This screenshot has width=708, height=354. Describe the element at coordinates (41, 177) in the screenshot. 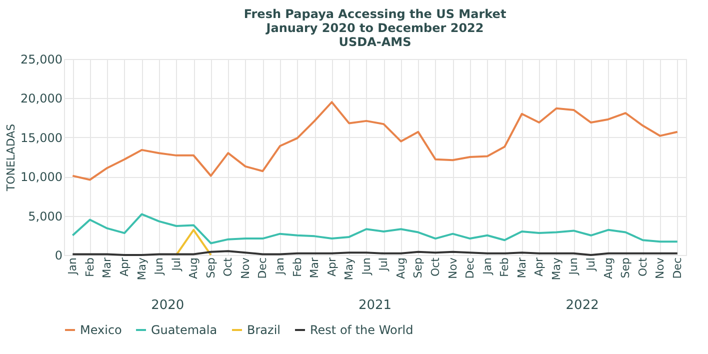

I see `y-tick-label: 10,000` at that location.